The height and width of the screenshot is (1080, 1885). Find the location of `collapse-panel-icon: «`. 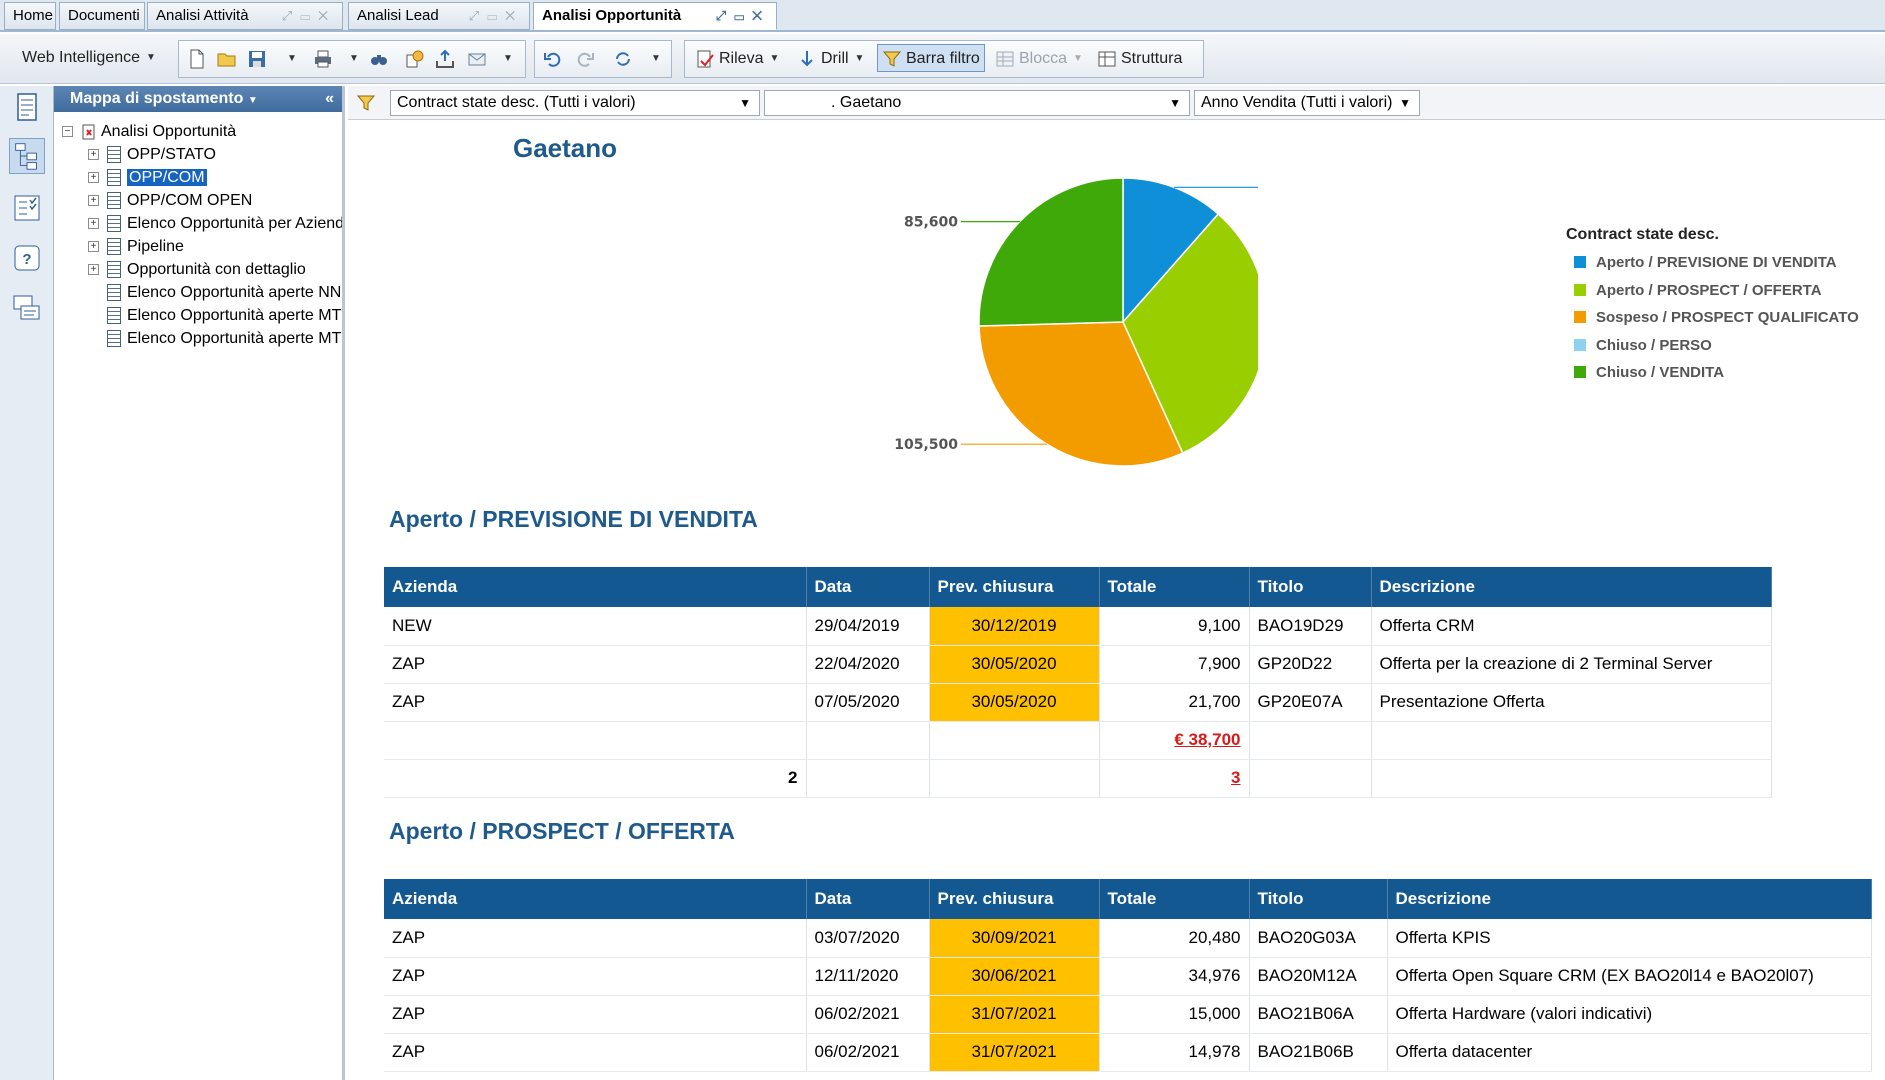

collapse-panel-icon: « is located at coordinates (329, 98).